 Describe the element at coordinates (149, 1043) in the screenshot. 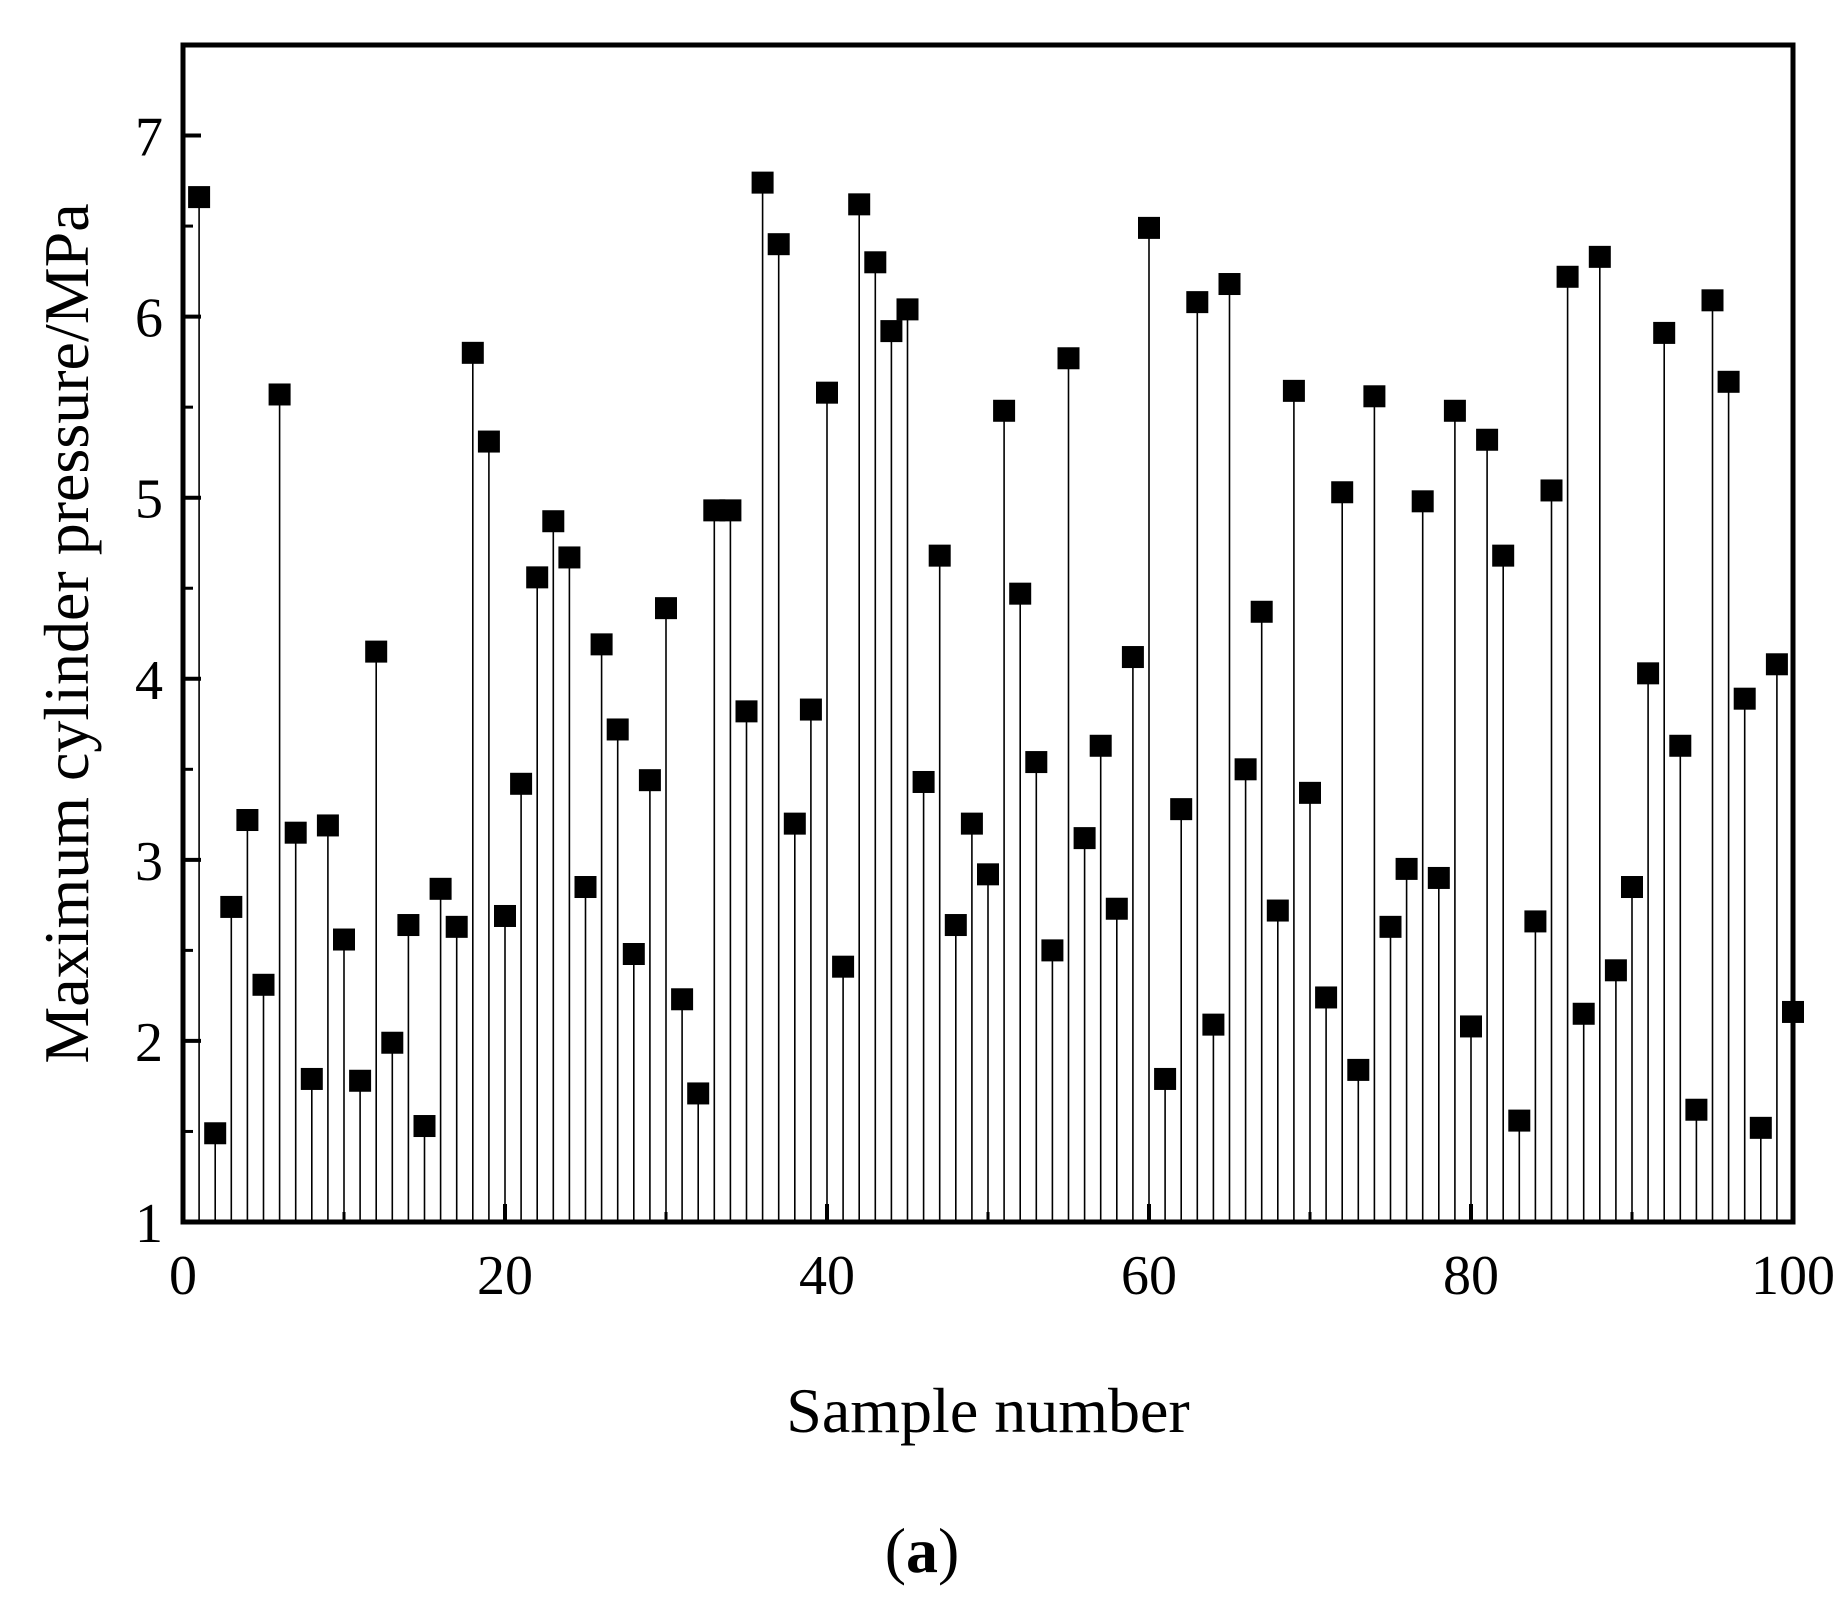

I see `y-tick-label: 2` at that location.